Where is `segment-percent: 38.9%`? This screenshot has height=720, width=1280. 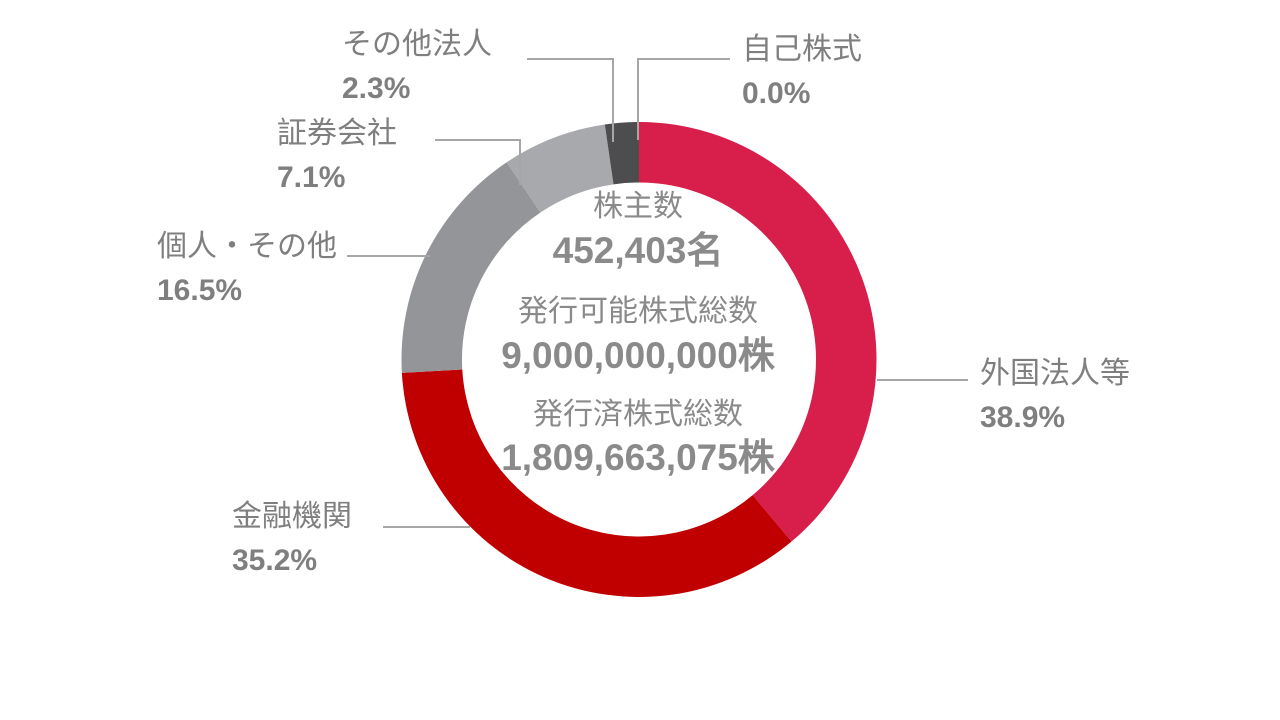
segment-percent: 38.9% is located at coordinates (1023, 417).